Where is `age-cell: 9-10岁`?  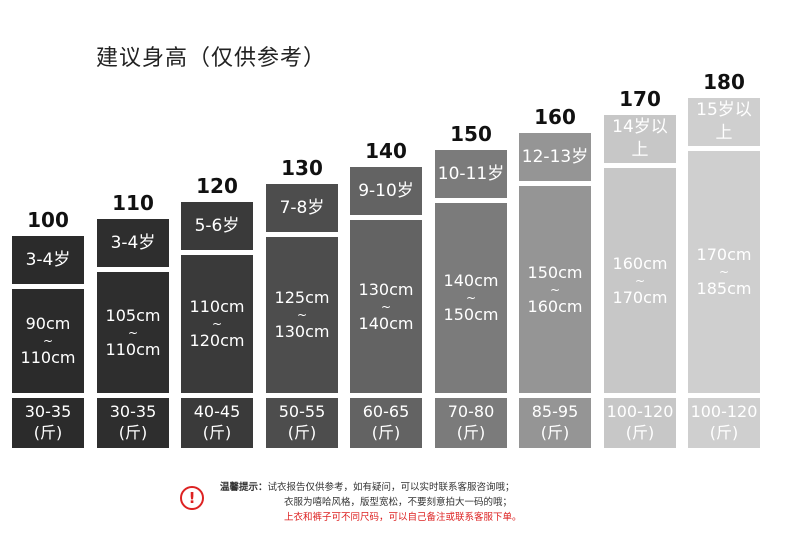
age-cell: 9-10岁 is located at coordinates (386, 191).